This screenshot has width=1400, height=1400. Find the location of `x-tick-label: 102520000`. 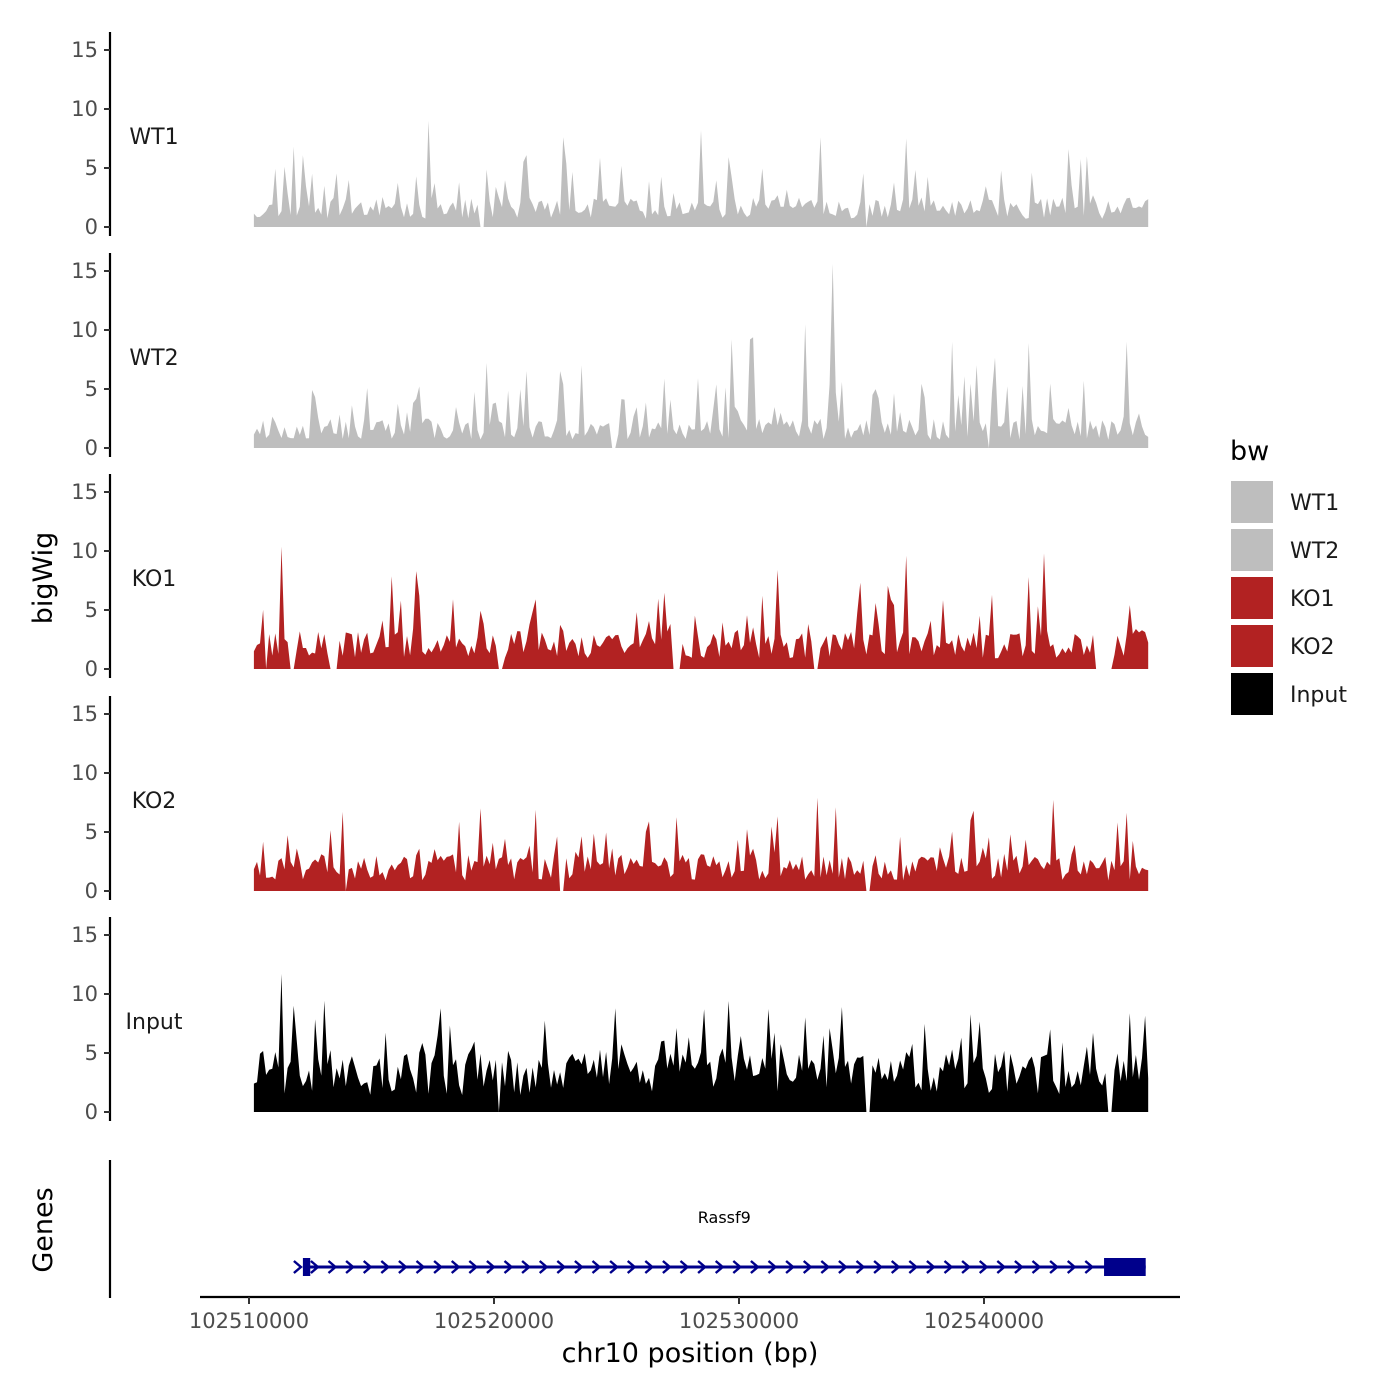

x-tick-label: 102520000 is located at coordinates (494, 1321).